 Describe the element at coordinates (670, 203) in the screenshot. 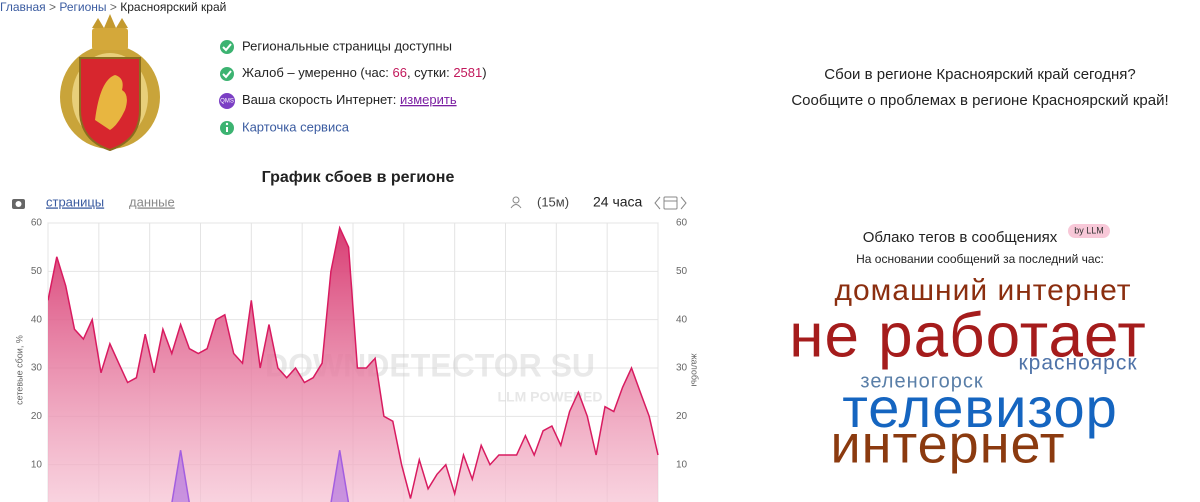

I see `period-nav` at that location.